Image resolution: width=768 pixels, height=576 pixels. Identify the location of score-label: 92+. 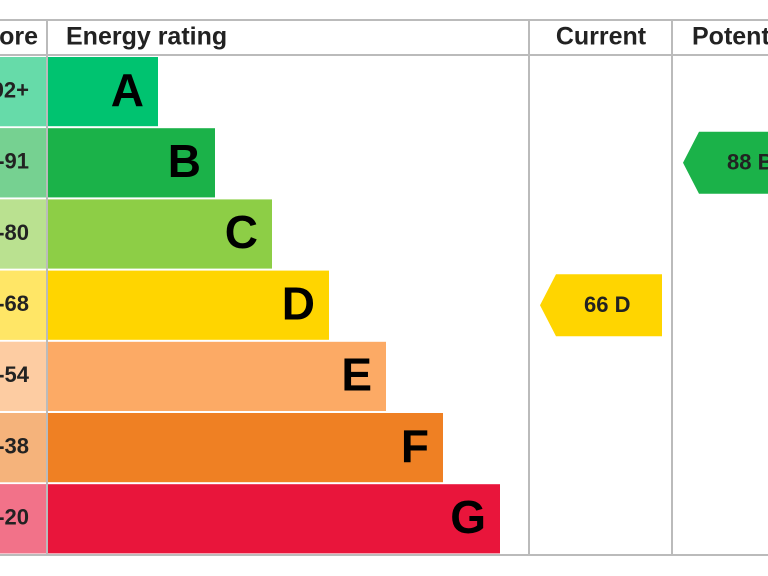
(14, 89).